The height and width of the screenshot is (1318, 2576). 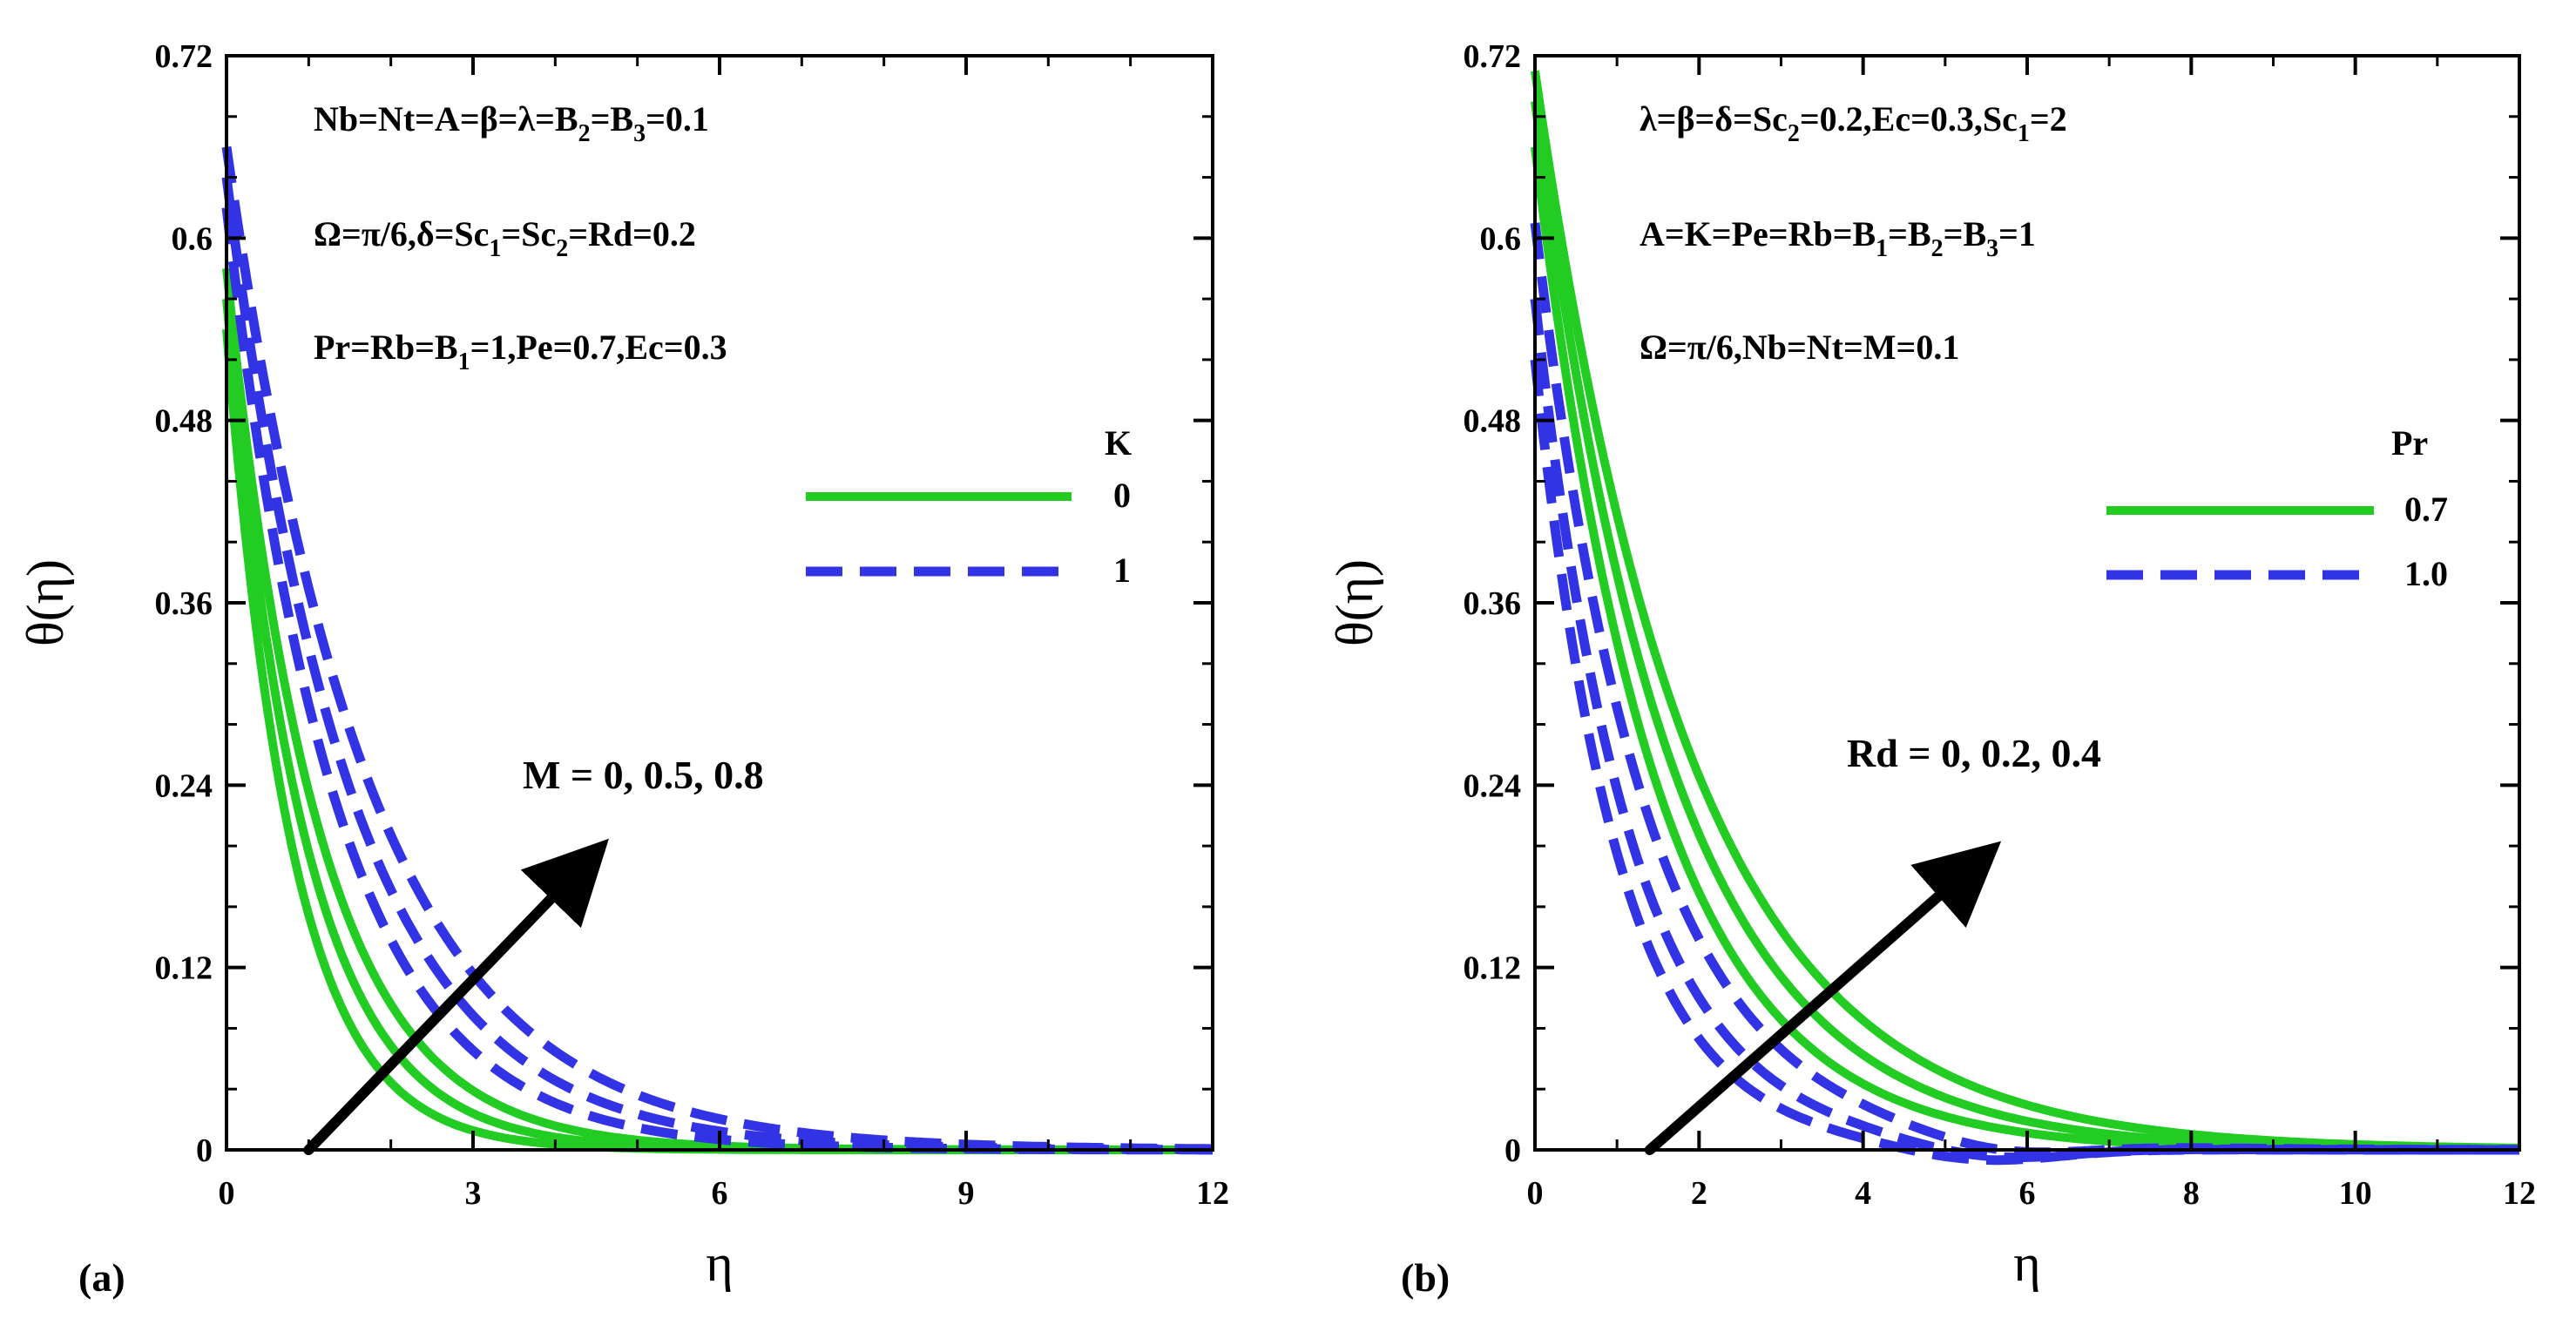 What do you see at coordinates (386, 347) in the screenshot?
I see `annotation-segment: Pr=Rb=B` at bounding box center [386, 347].